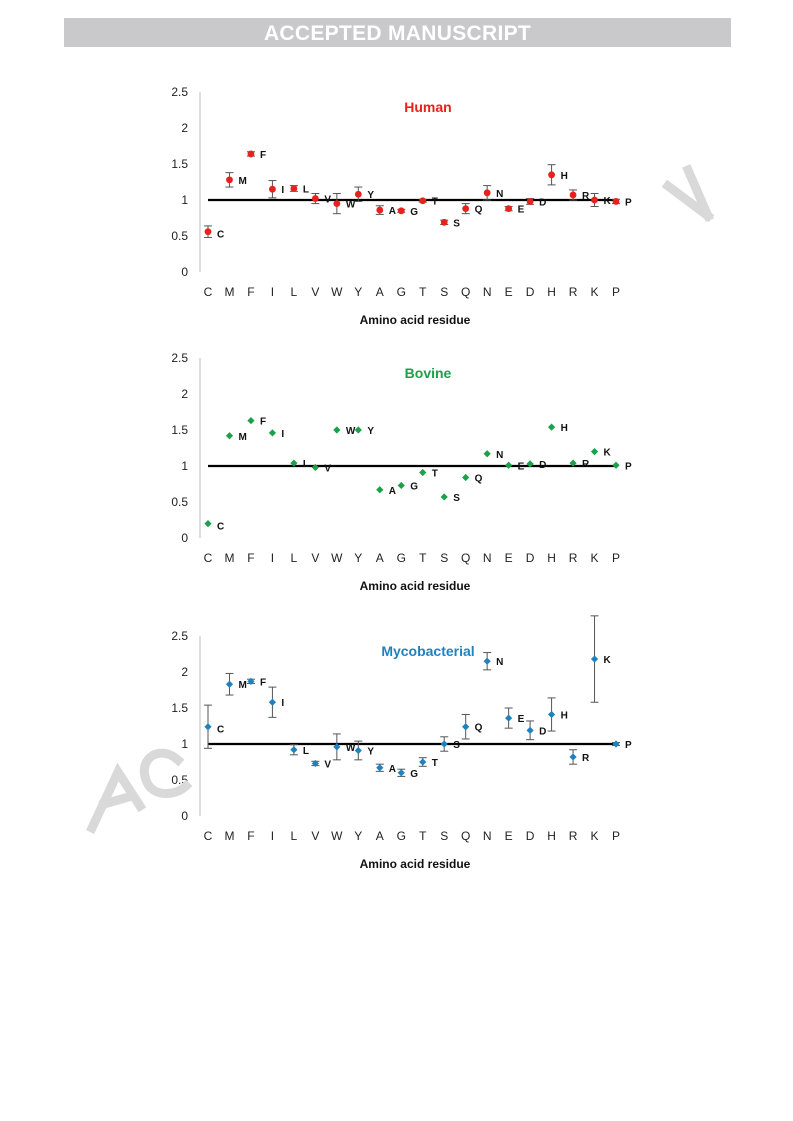  Describe the element at coordinates (499, 194) in the screenshot. I see `human-point-label: N` at that location.